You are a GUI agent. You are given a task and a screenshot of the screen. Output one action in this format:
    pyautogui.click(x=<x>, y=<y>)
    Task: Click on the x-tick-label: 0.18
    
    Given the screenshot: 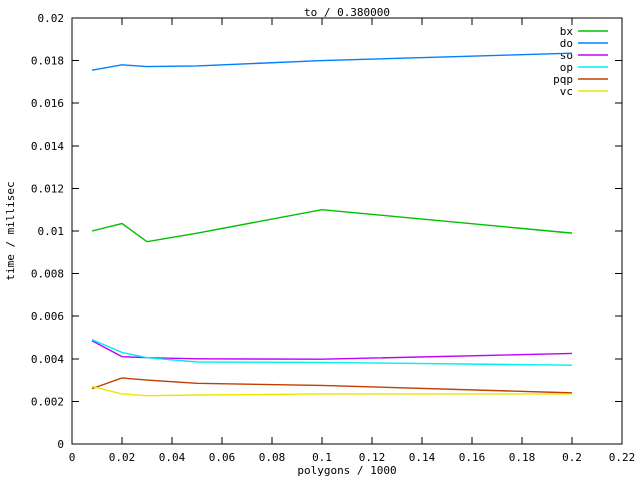 What is the action you would take?
    pyautogui.click(x=522, y=457)
    